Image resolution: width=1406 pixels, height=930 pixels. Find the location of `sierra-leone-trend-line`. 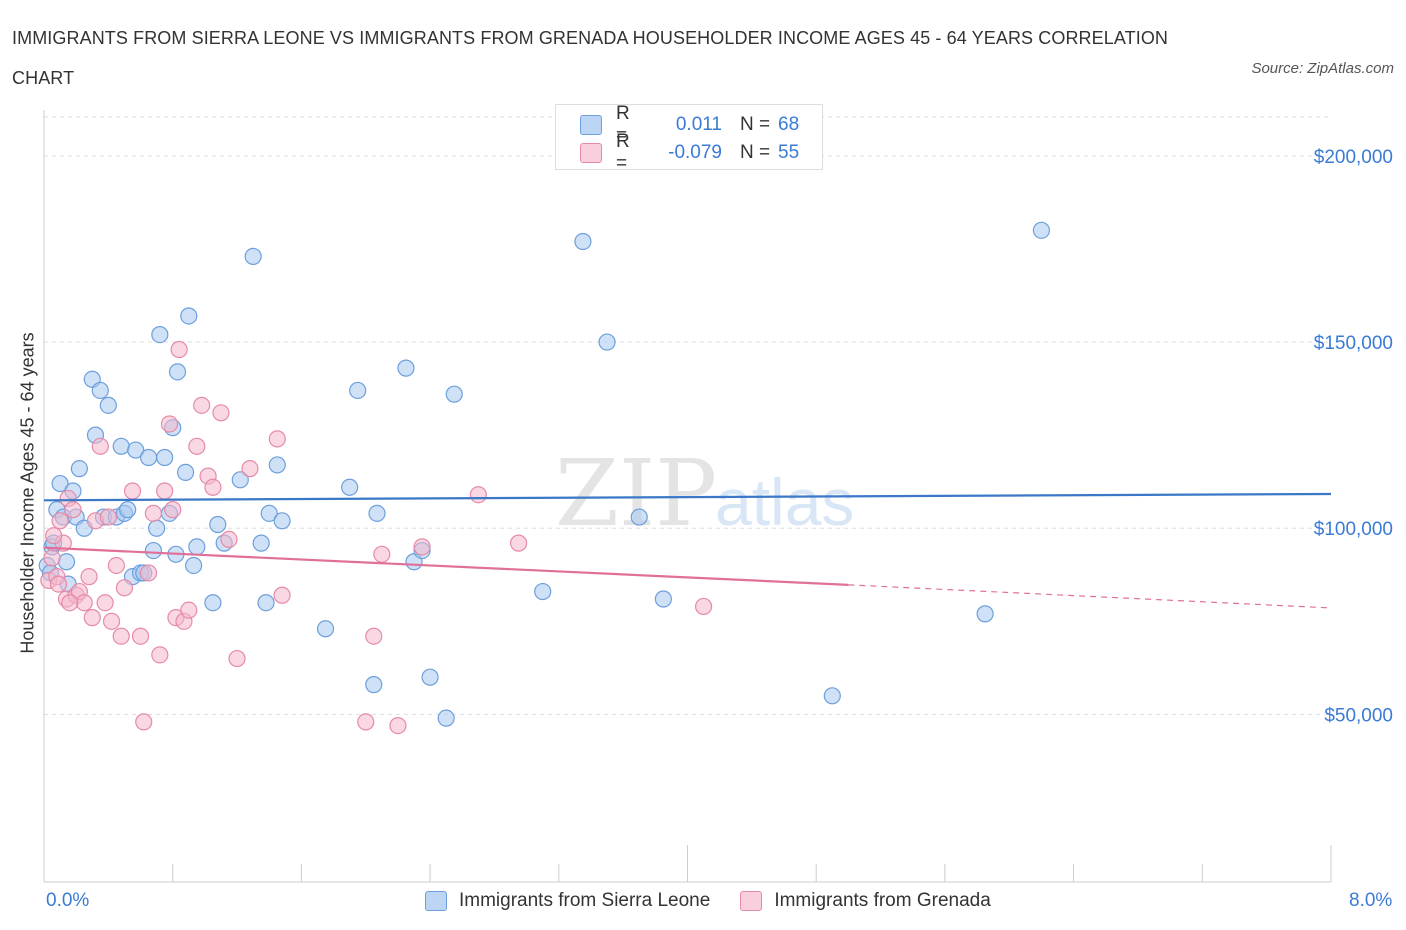

sierra-leone-trend-line is located at coordinates (687, 497).